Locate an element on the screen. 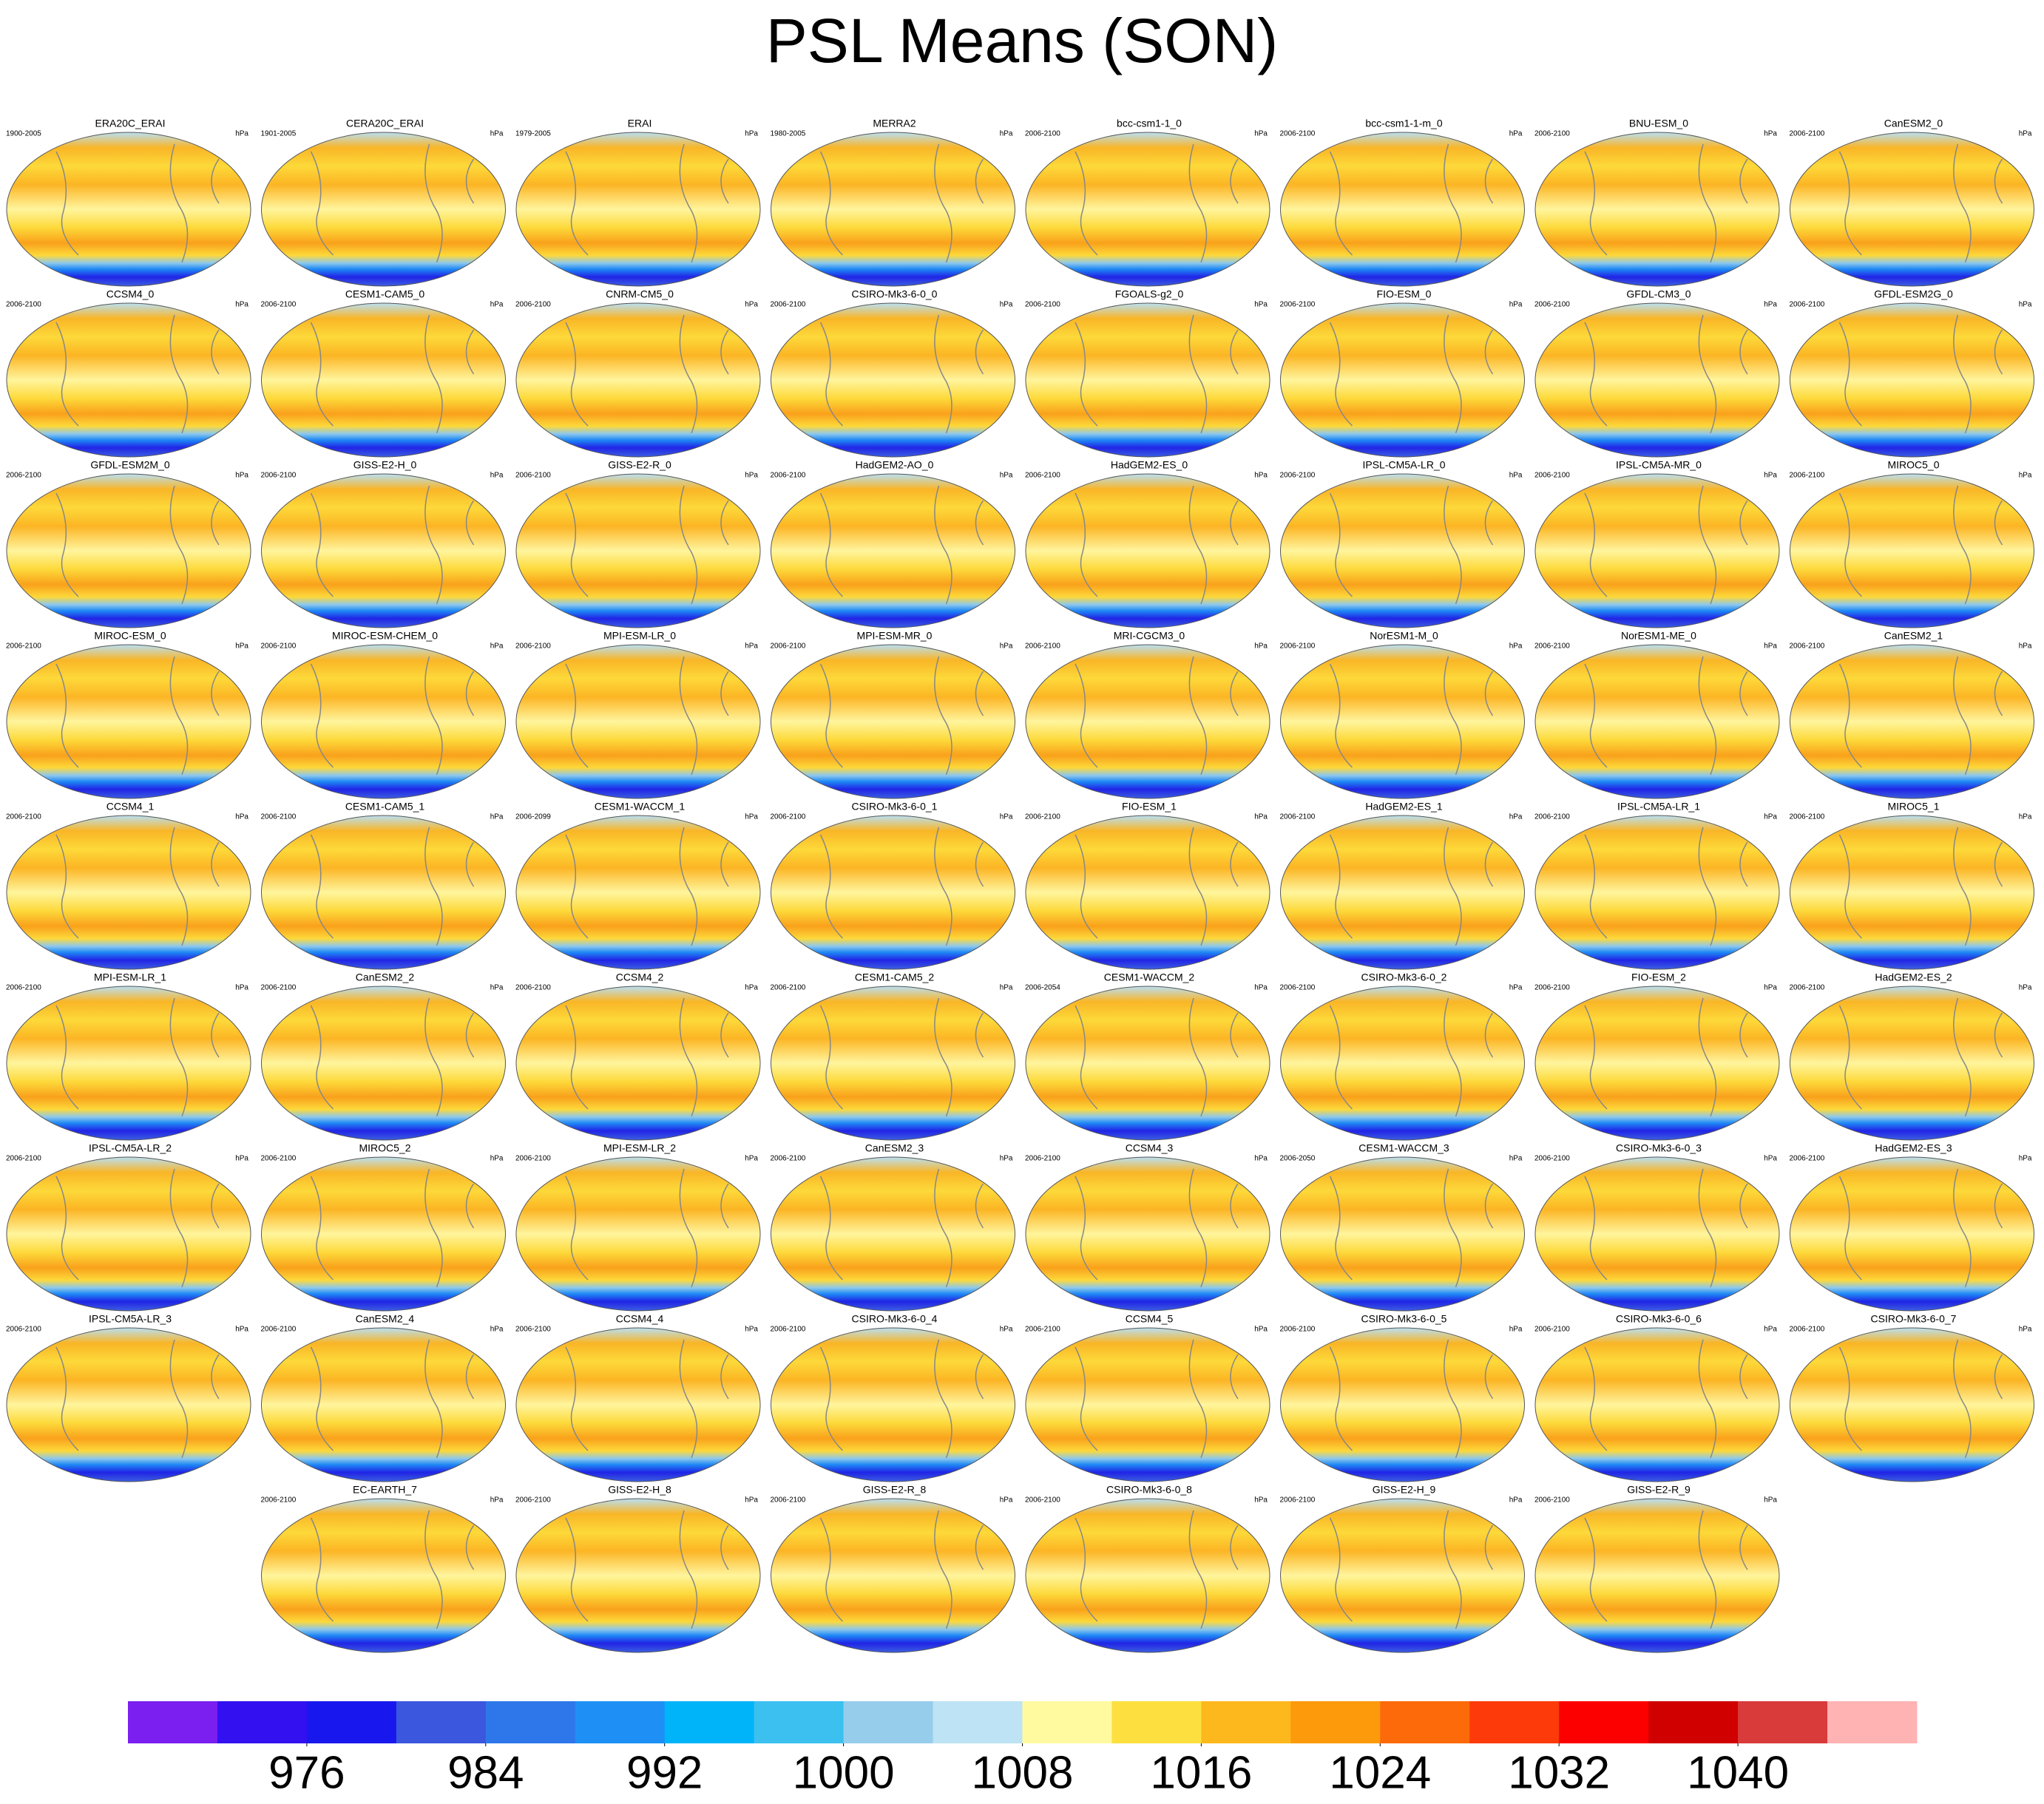  panel-title: MRI-CGCM3_0 is located at coordinates (1149, 636).